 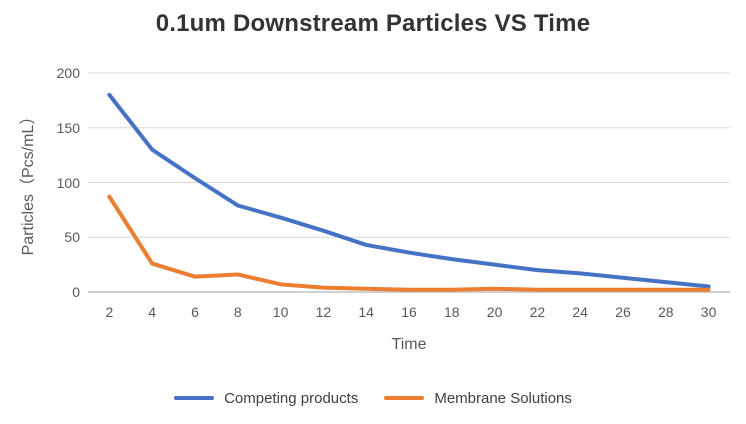 What do you see at coordinates (366, 312) in the screenshot?
I see `x-tick-label: 14` at bounding box center [366, 312].